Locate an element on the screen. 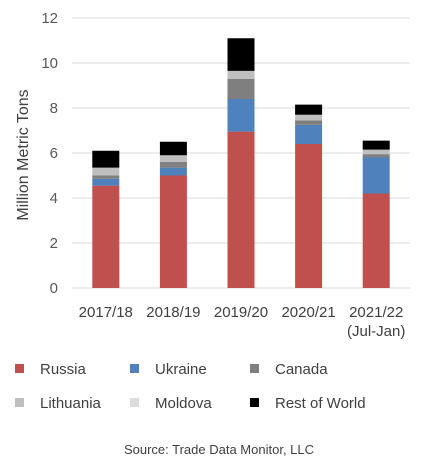 The height and width of the screenshot is (462, 438). x-tick-label: 2021/22 (Jul-Jan) is located at coordinates (376, 322).